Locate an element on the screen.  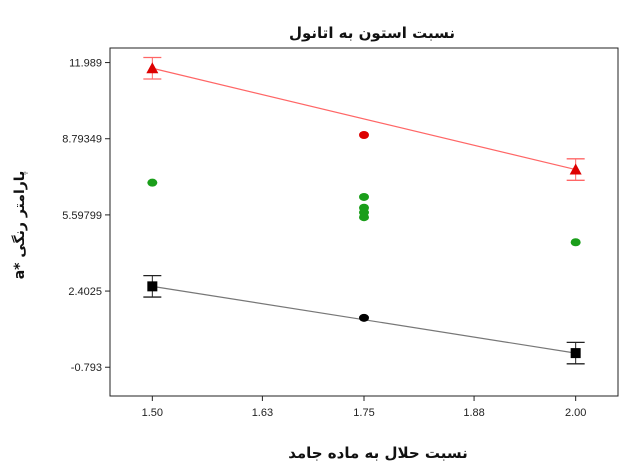
y-tick-label: 8.79349 is located at coordinates (82, 140).